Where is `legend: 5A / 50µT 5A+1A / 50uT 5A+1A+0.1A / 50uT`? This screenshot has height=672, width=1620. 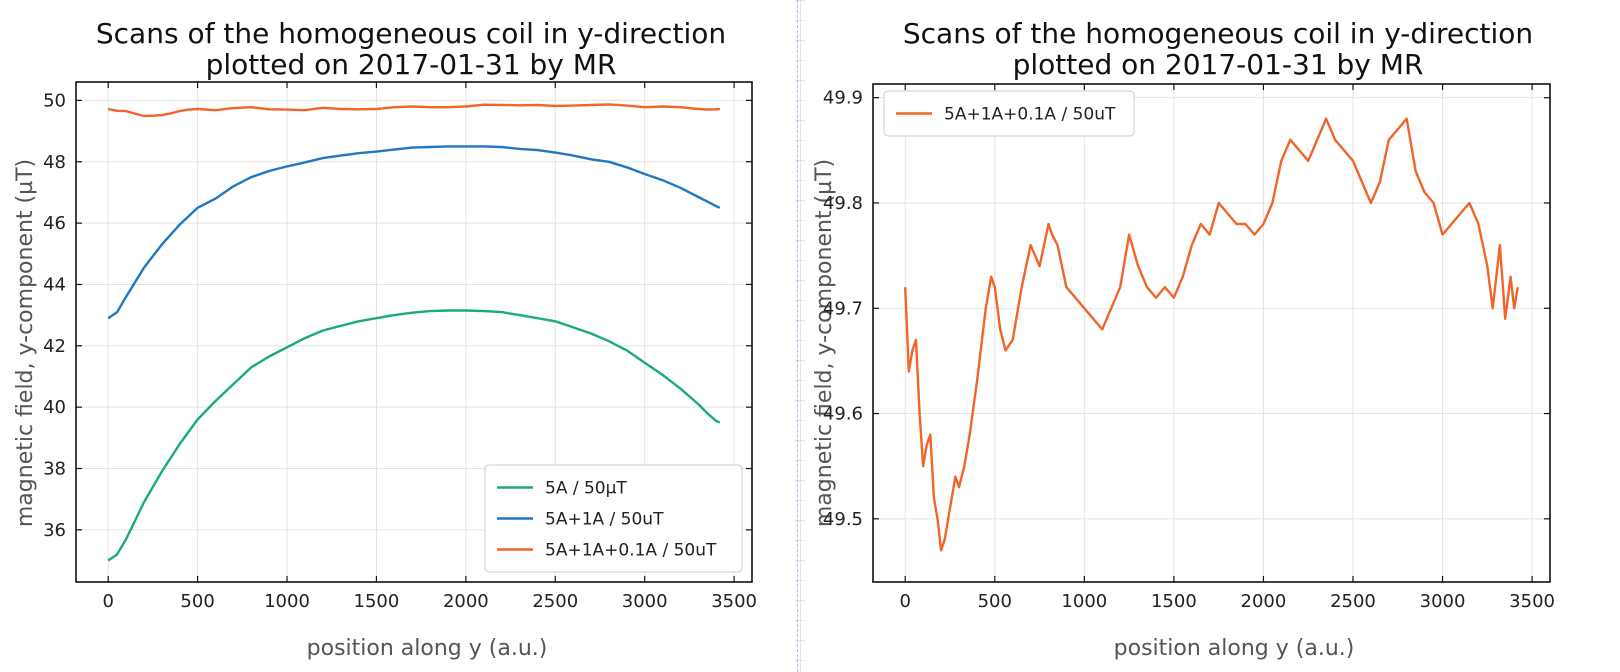
legend: 5A / 50µT 5A+1A / 50uT 5A+1A+0.1A / 50uT is located at coordinates (613, 518).